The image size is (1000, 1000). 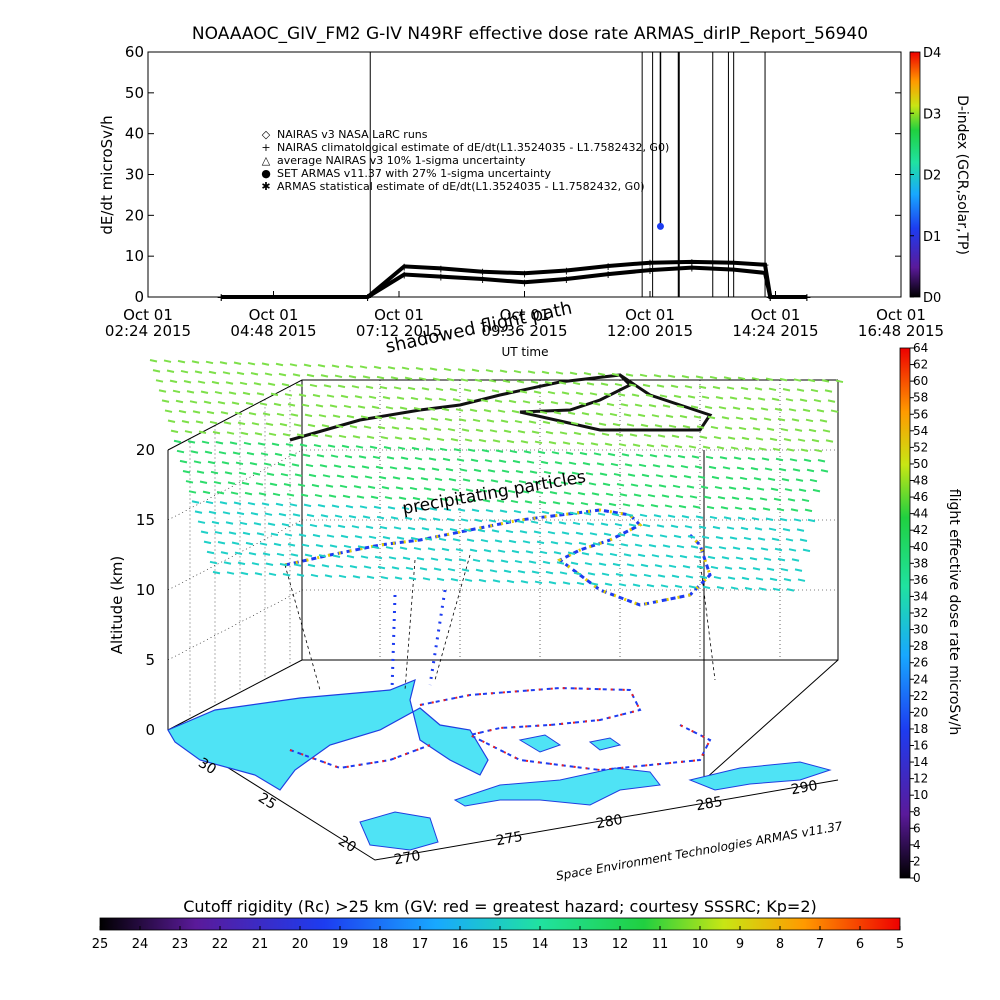 What do you see at coordinates (347, 844) in the screenshot?
I see `latitude-tick-label: 20` at bounding box center [347, 844].